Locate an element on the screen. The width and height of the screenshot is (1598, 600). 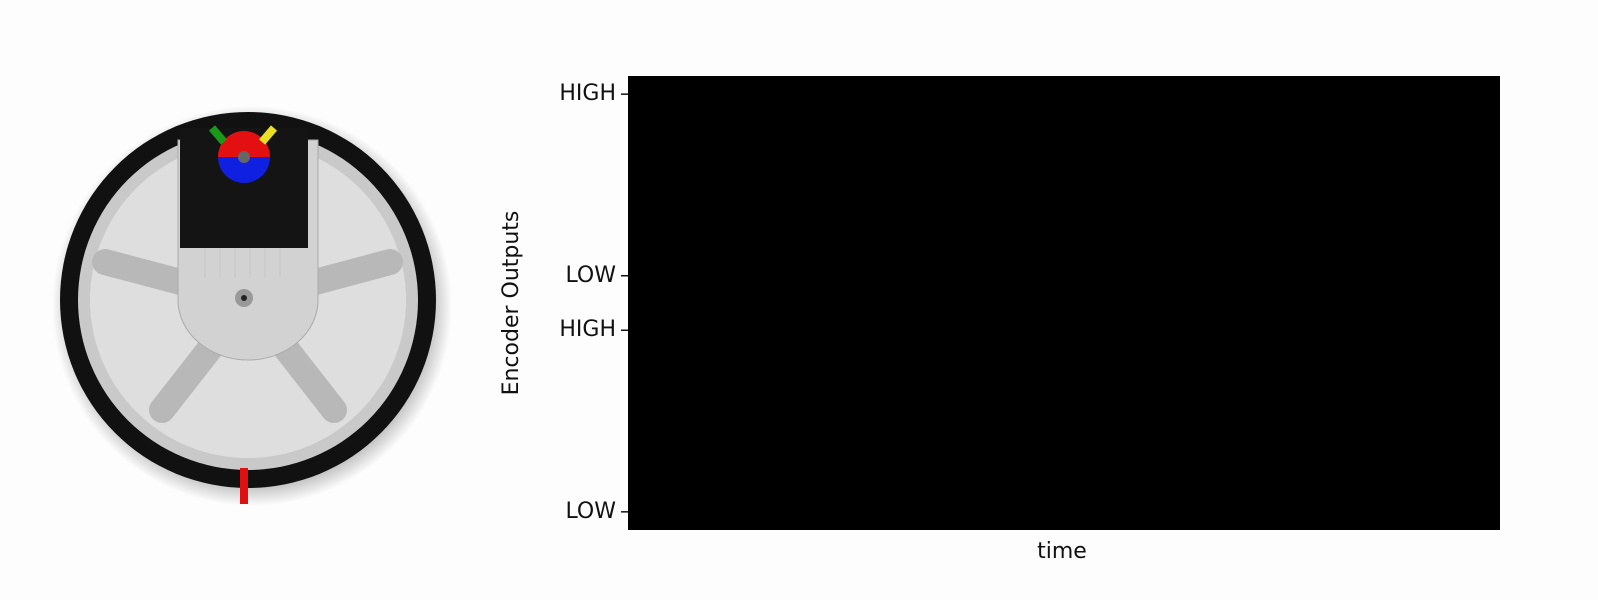
magnet-red is located at coordinates (244, 144).